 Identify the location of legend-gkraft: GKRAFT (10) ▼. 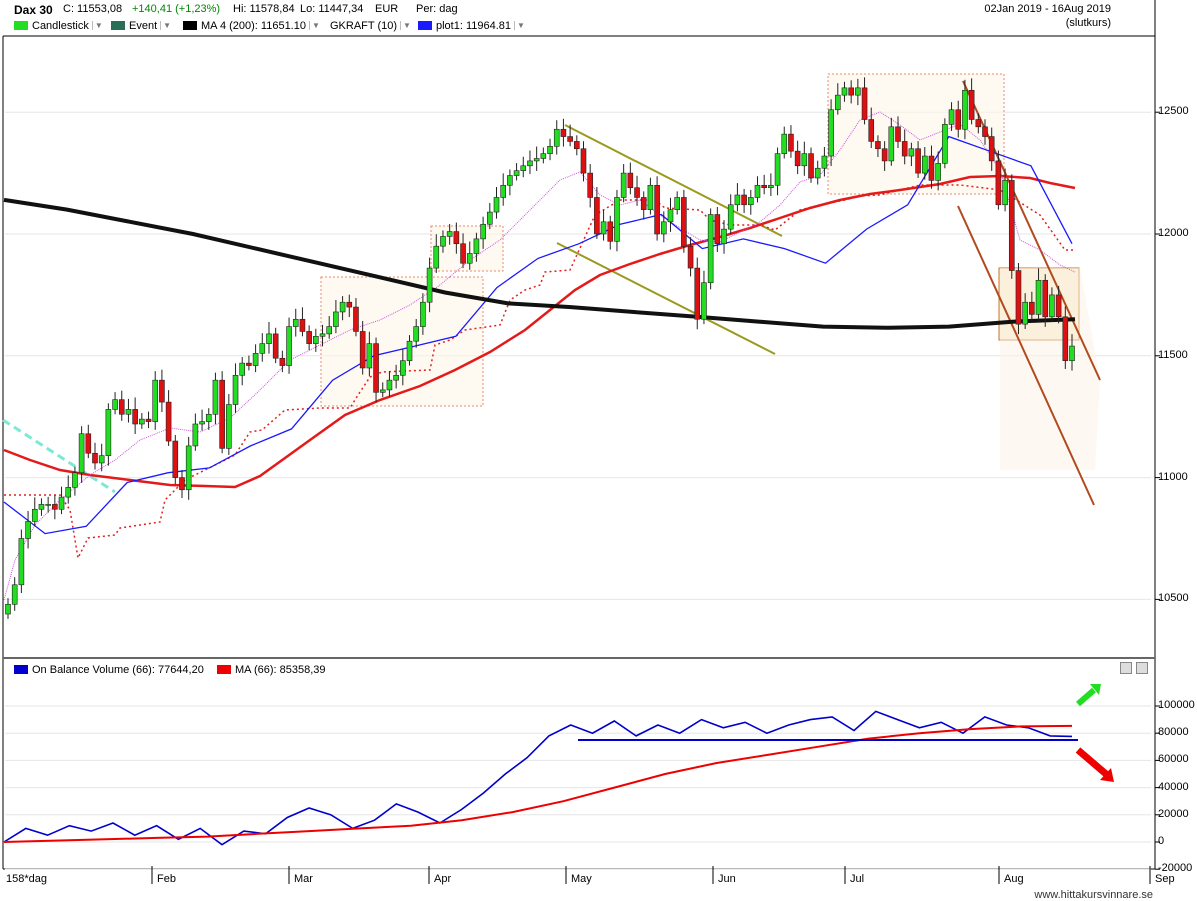
(370, 25).